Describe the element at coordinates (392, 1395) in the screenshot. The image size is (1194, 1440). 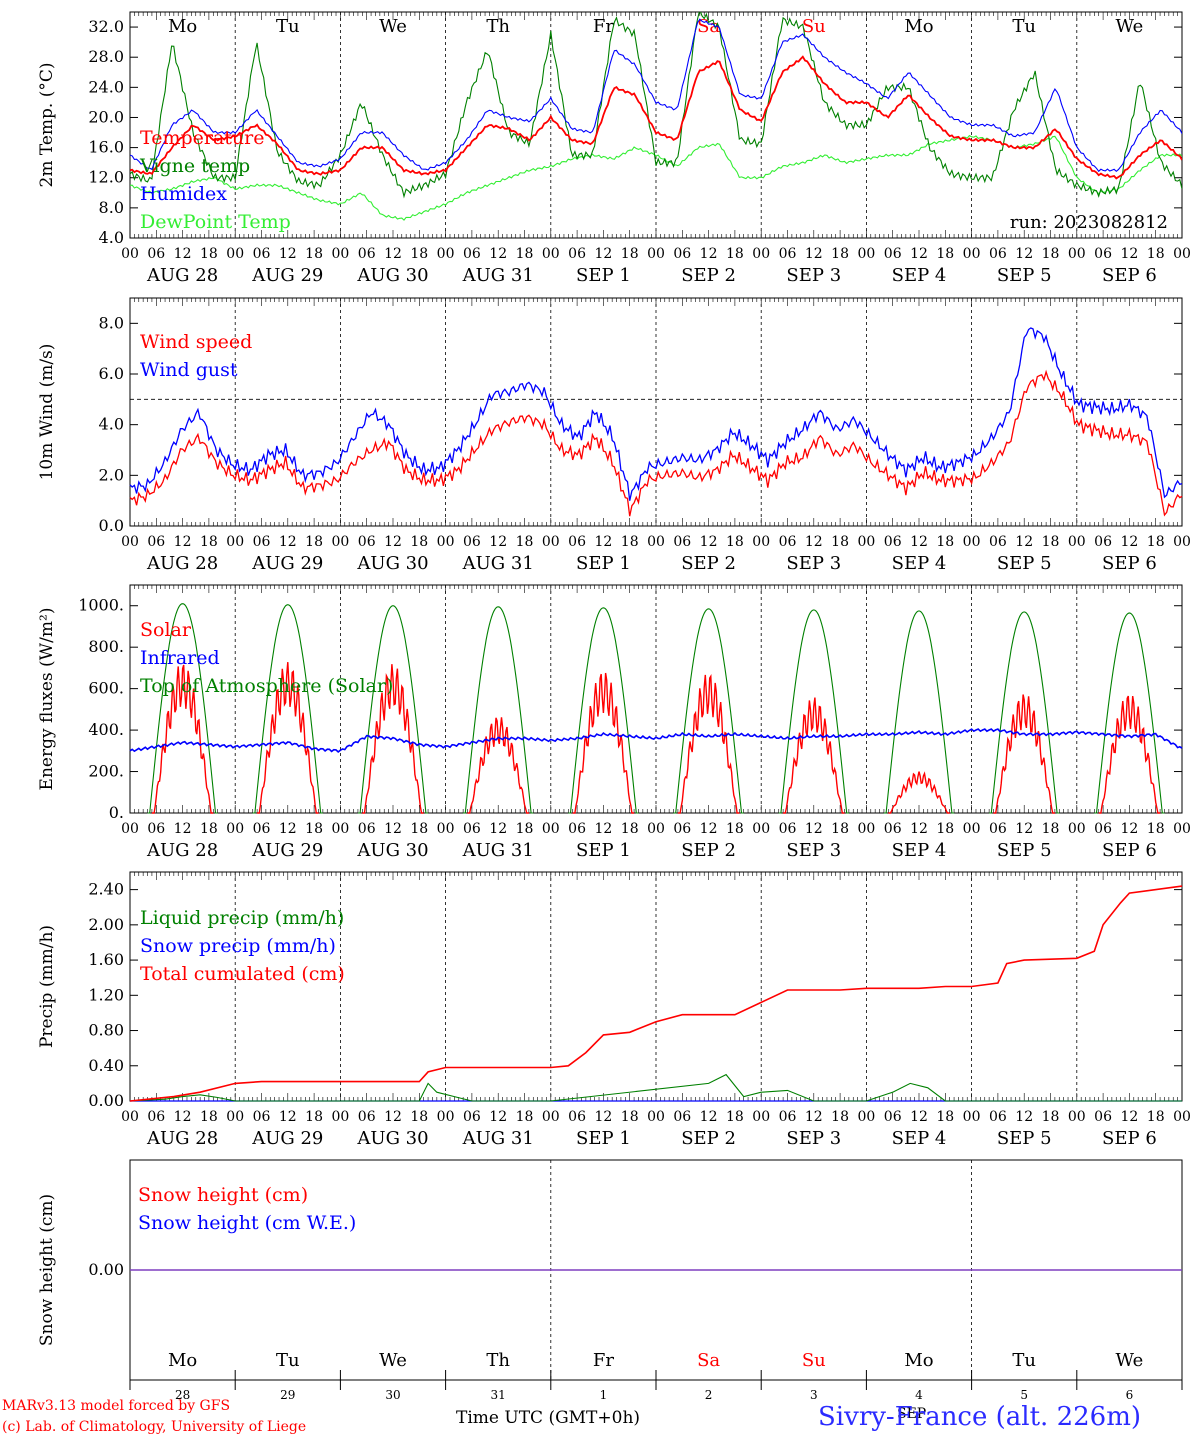
I see `day-number-label: 30` at that location.